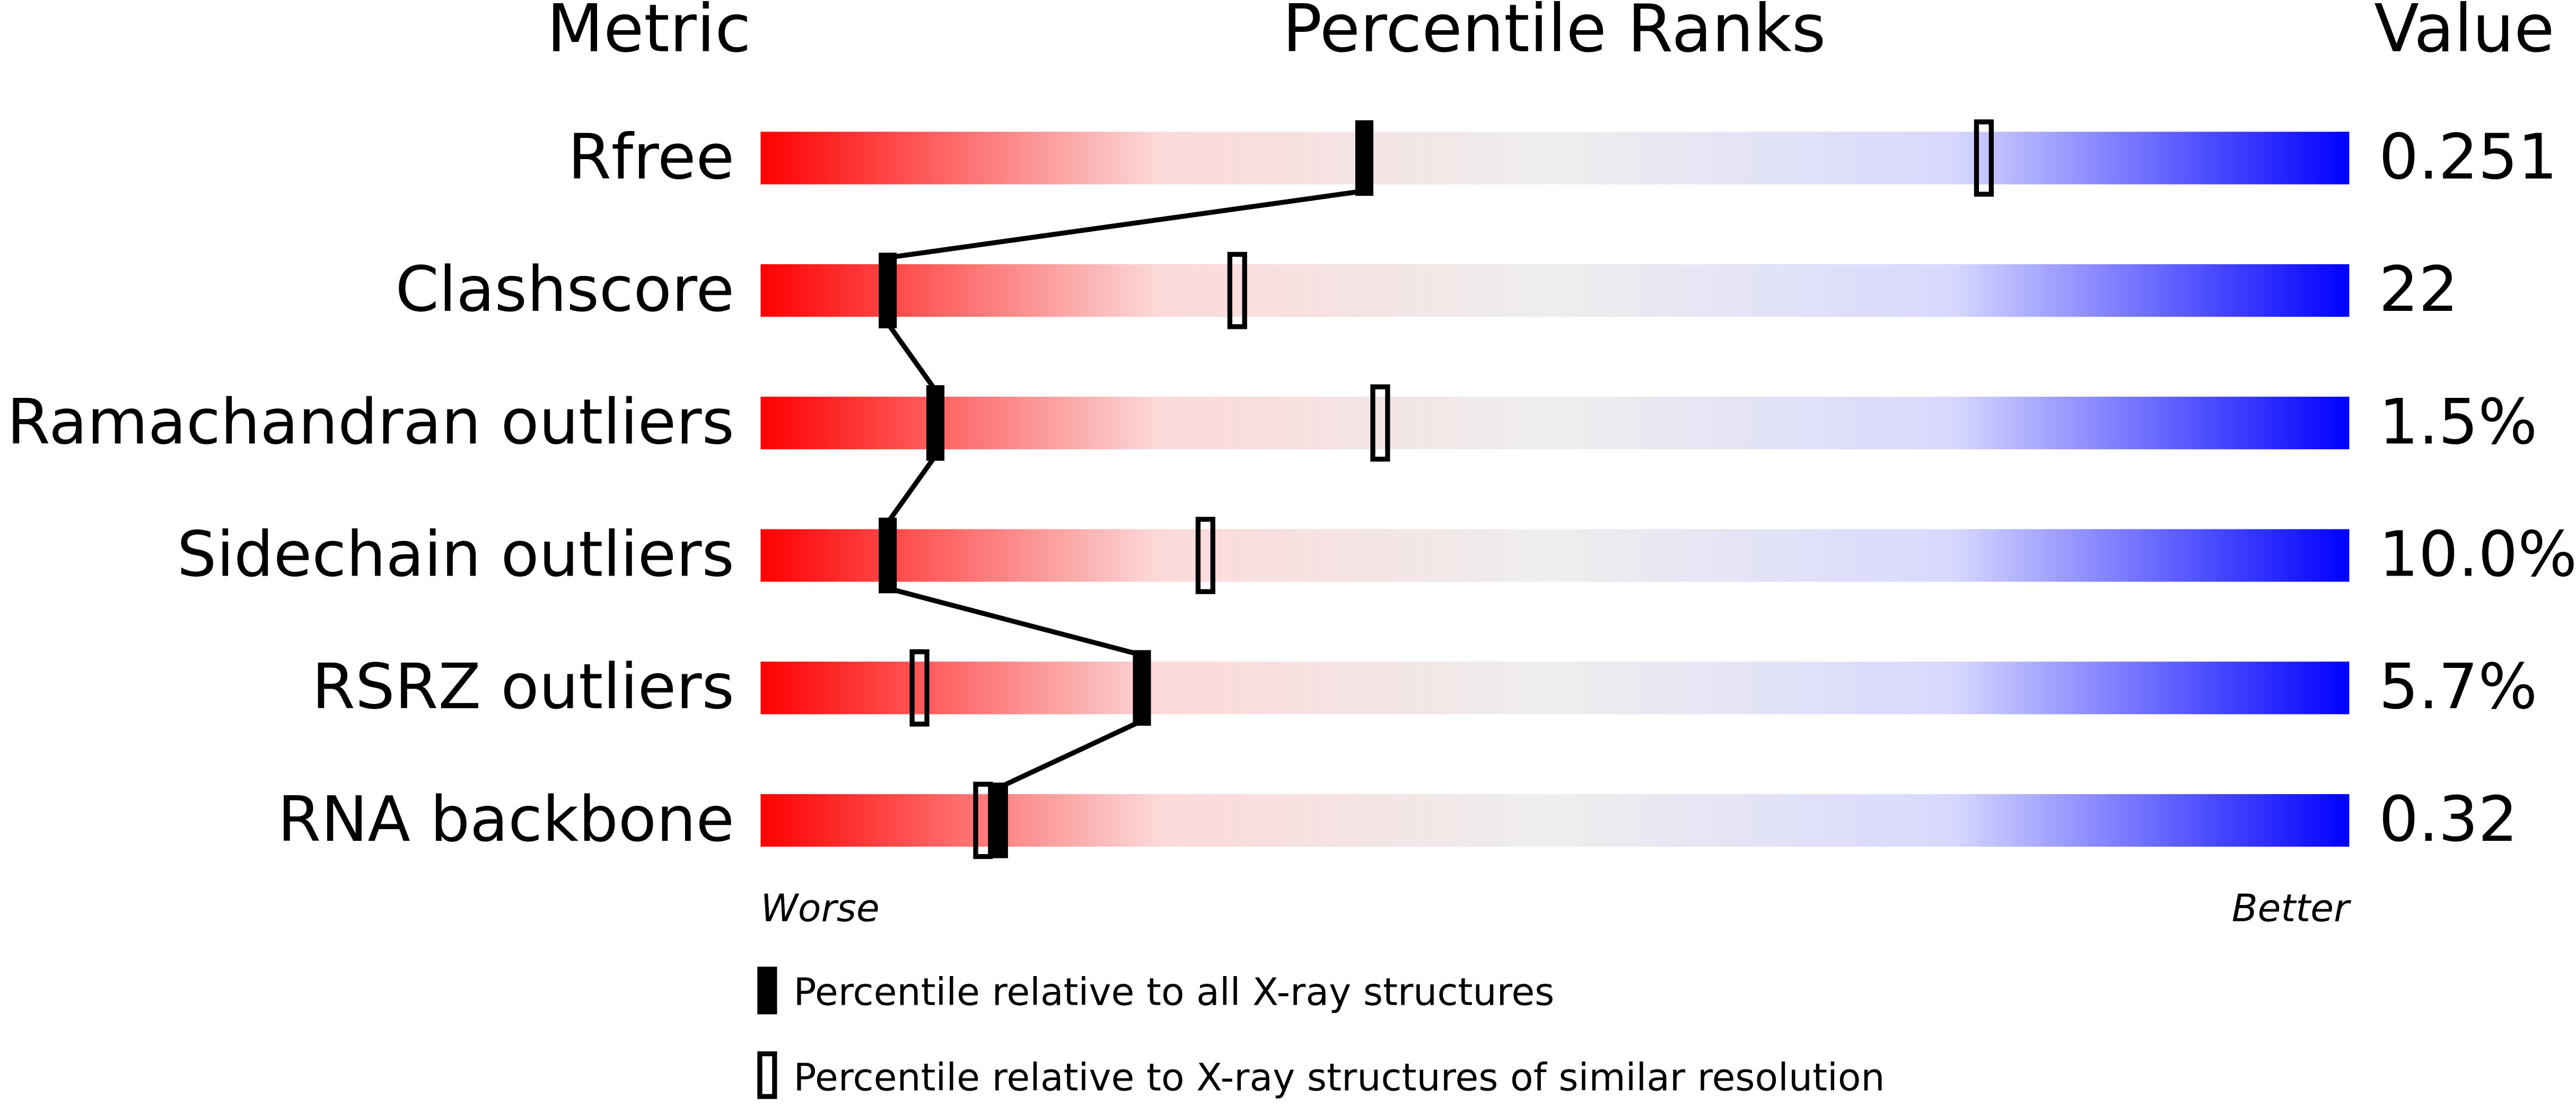 This screenshot has width=2576, height=1105. Describe the element at coordinates (2468, 156) in the screenshot. I see `metric-value: 0.251` at that location.